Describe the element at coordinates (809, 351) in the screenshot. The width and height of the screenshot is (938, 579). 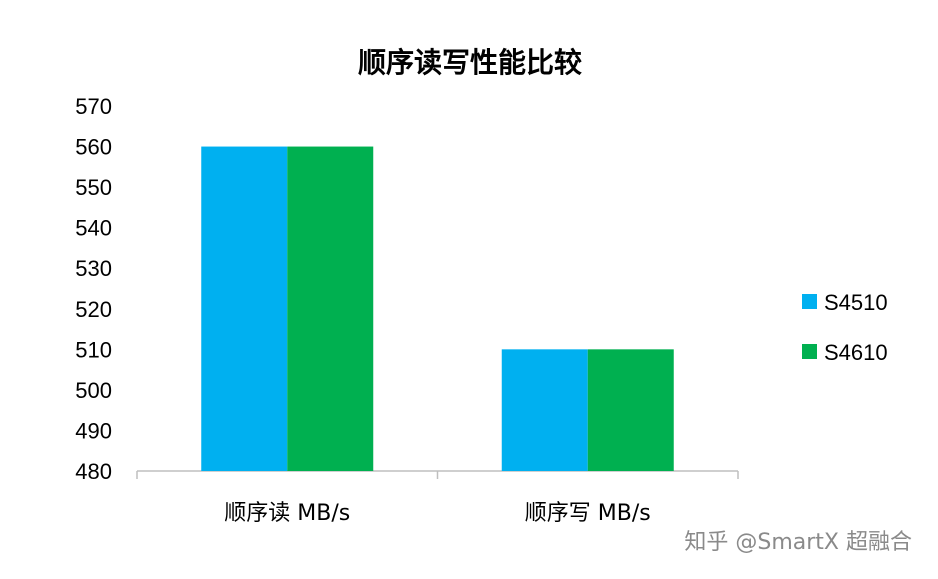
I see `legend-swatch-s4610` at that location.